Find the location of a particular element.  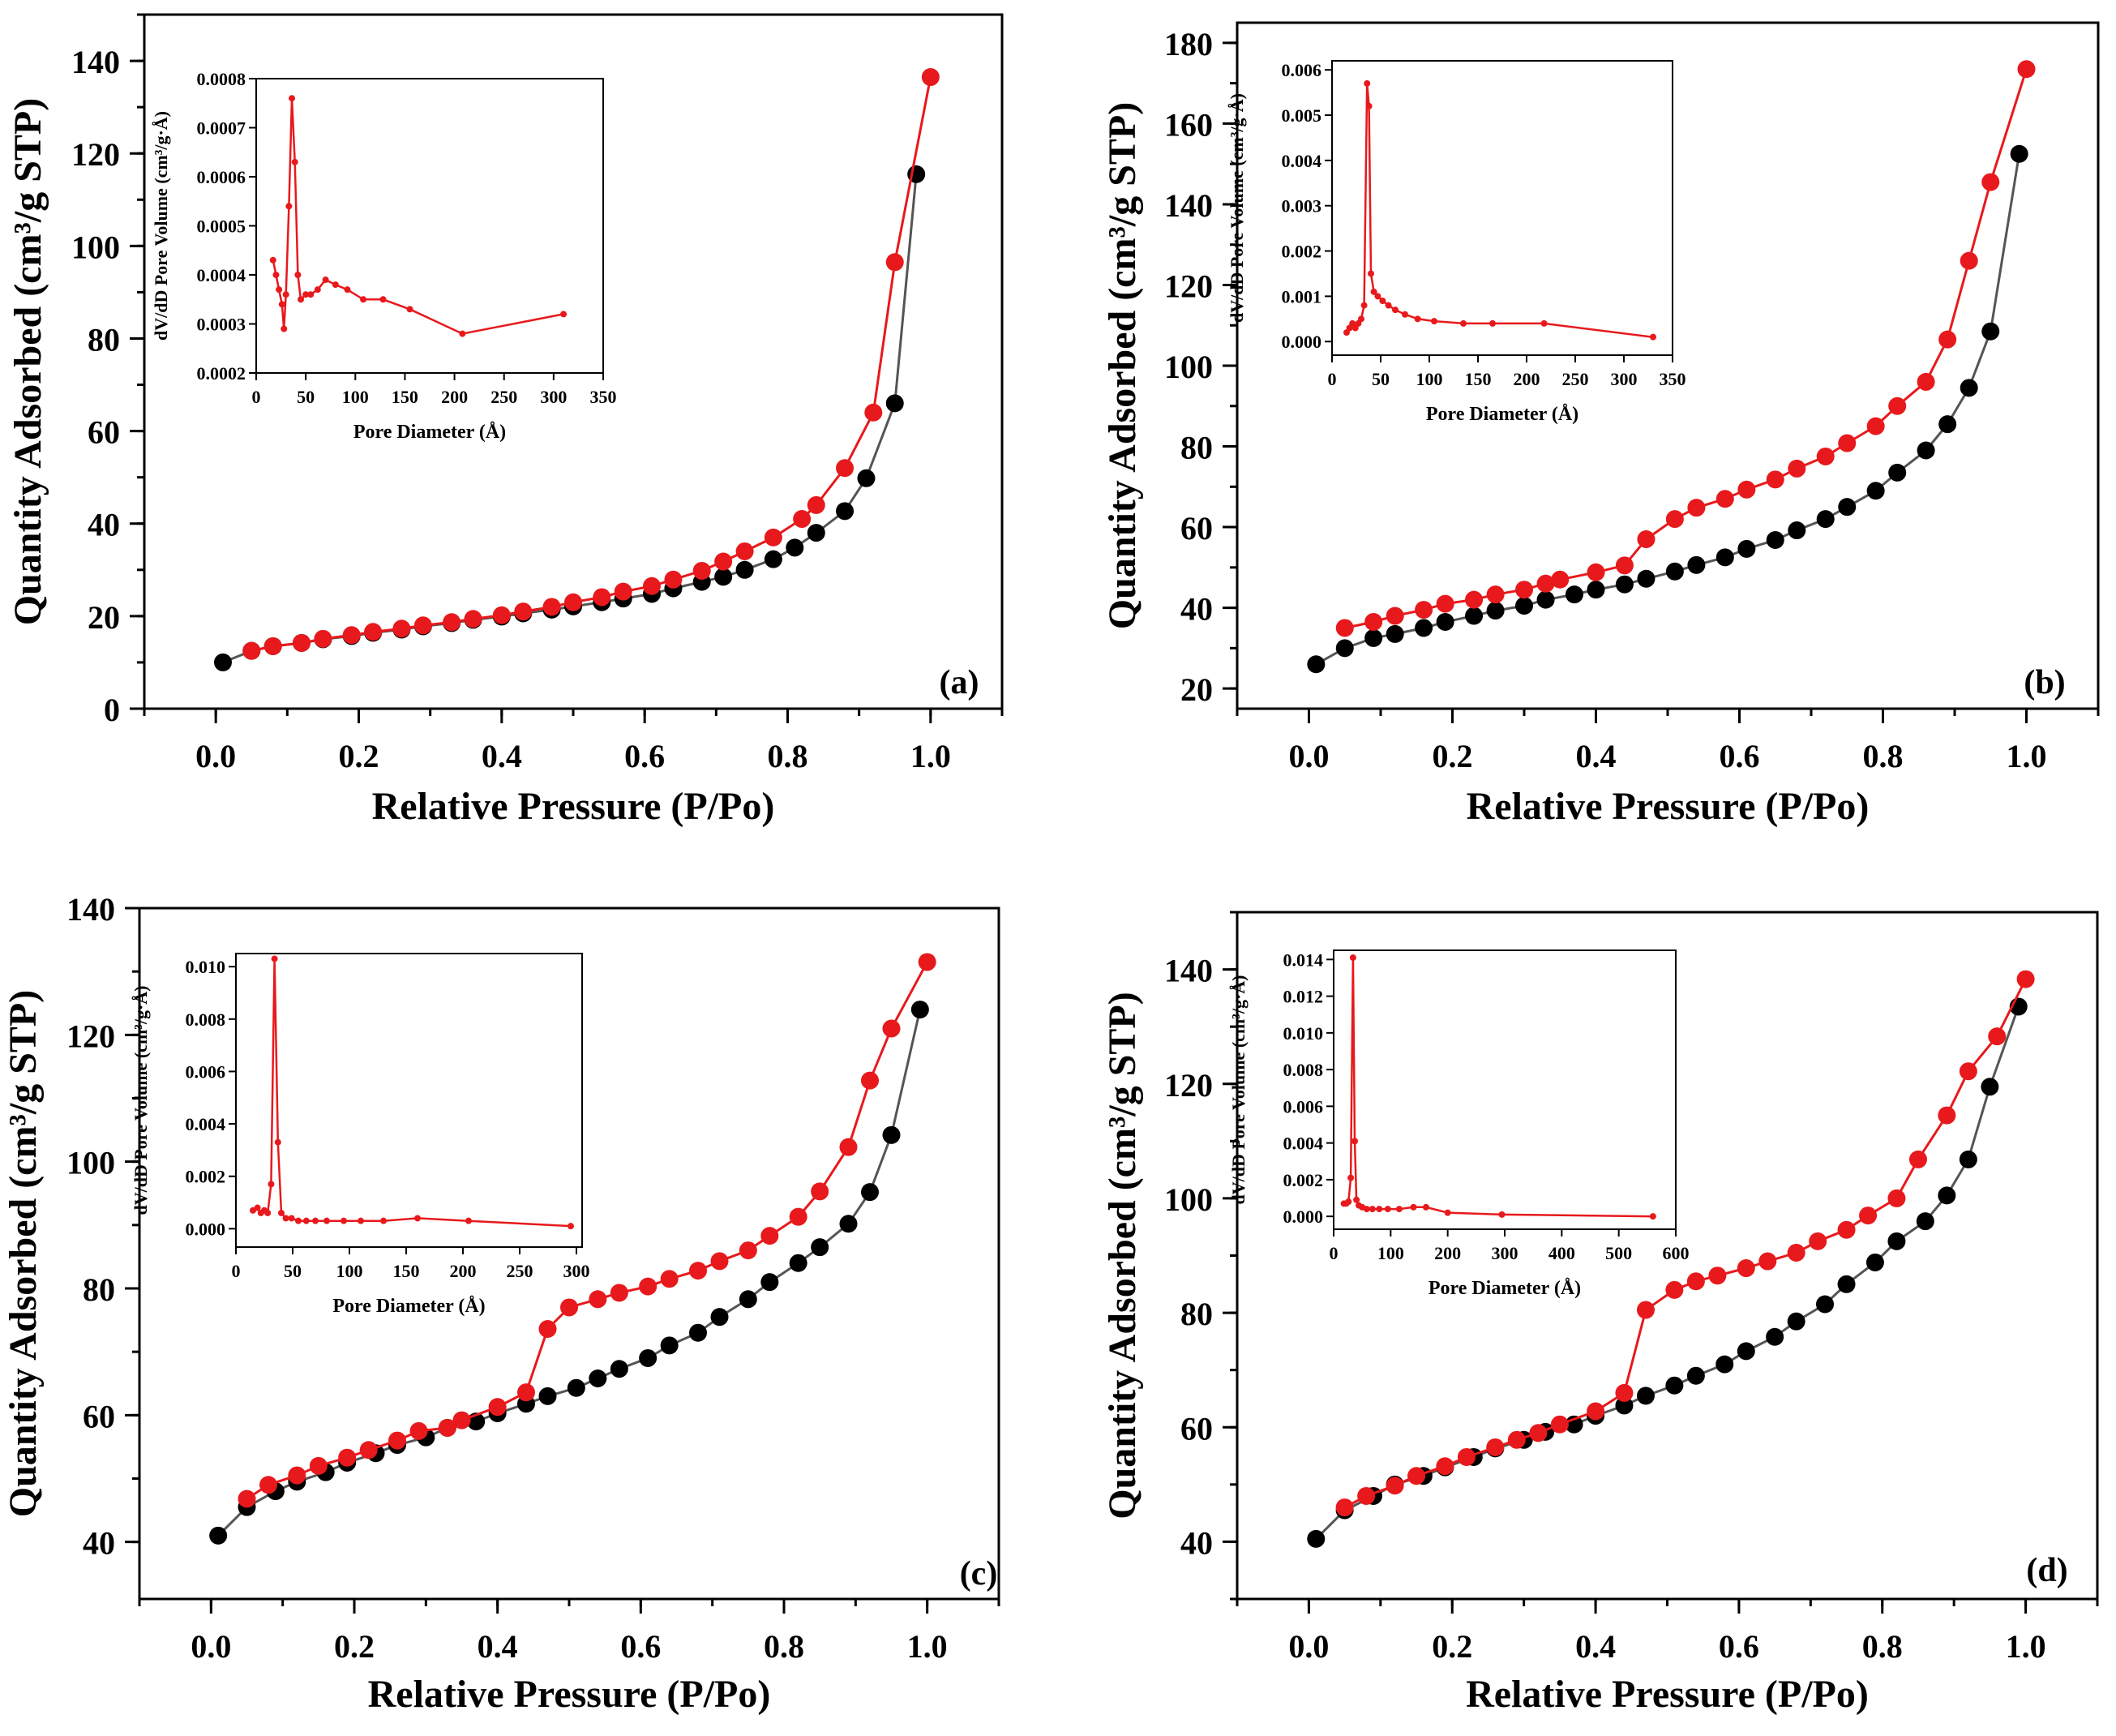

inset-x-axis-title: Pore Diameter (Å) is located at coordinates (1502, 414).